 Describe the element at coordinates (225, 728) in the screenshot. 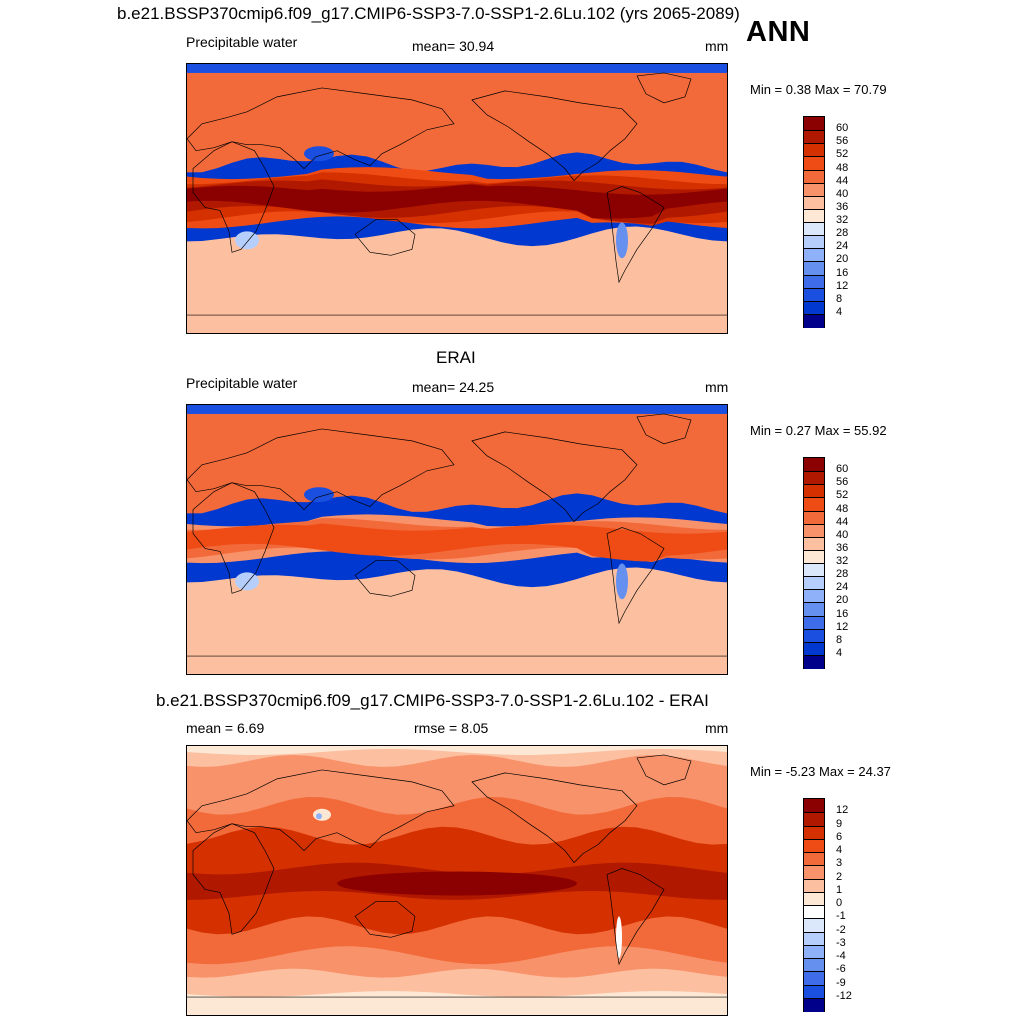

I see `panel-diff-mean-label: mean = 6.69` at that location.